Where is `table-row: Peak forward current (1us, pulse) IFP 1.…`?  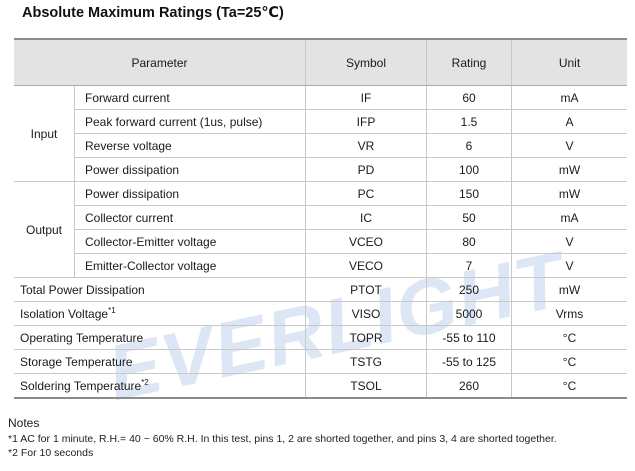 table-row: Peak forward current (1us, pulse) IFP 1.… is located at coordinates (320, 121).